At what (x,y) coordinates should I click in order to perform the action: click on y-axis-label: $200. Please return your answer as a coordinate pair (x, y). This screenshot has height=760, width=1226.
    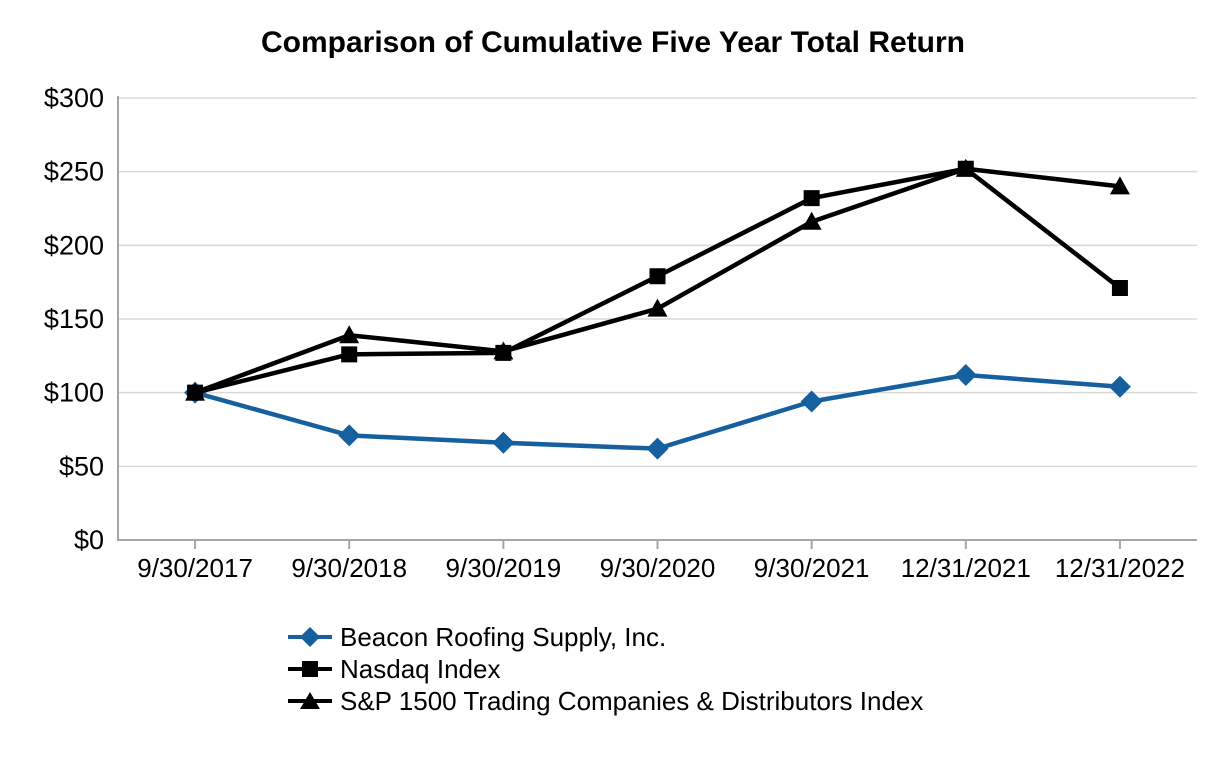
    Looking at the image, I should click on (74, 245).